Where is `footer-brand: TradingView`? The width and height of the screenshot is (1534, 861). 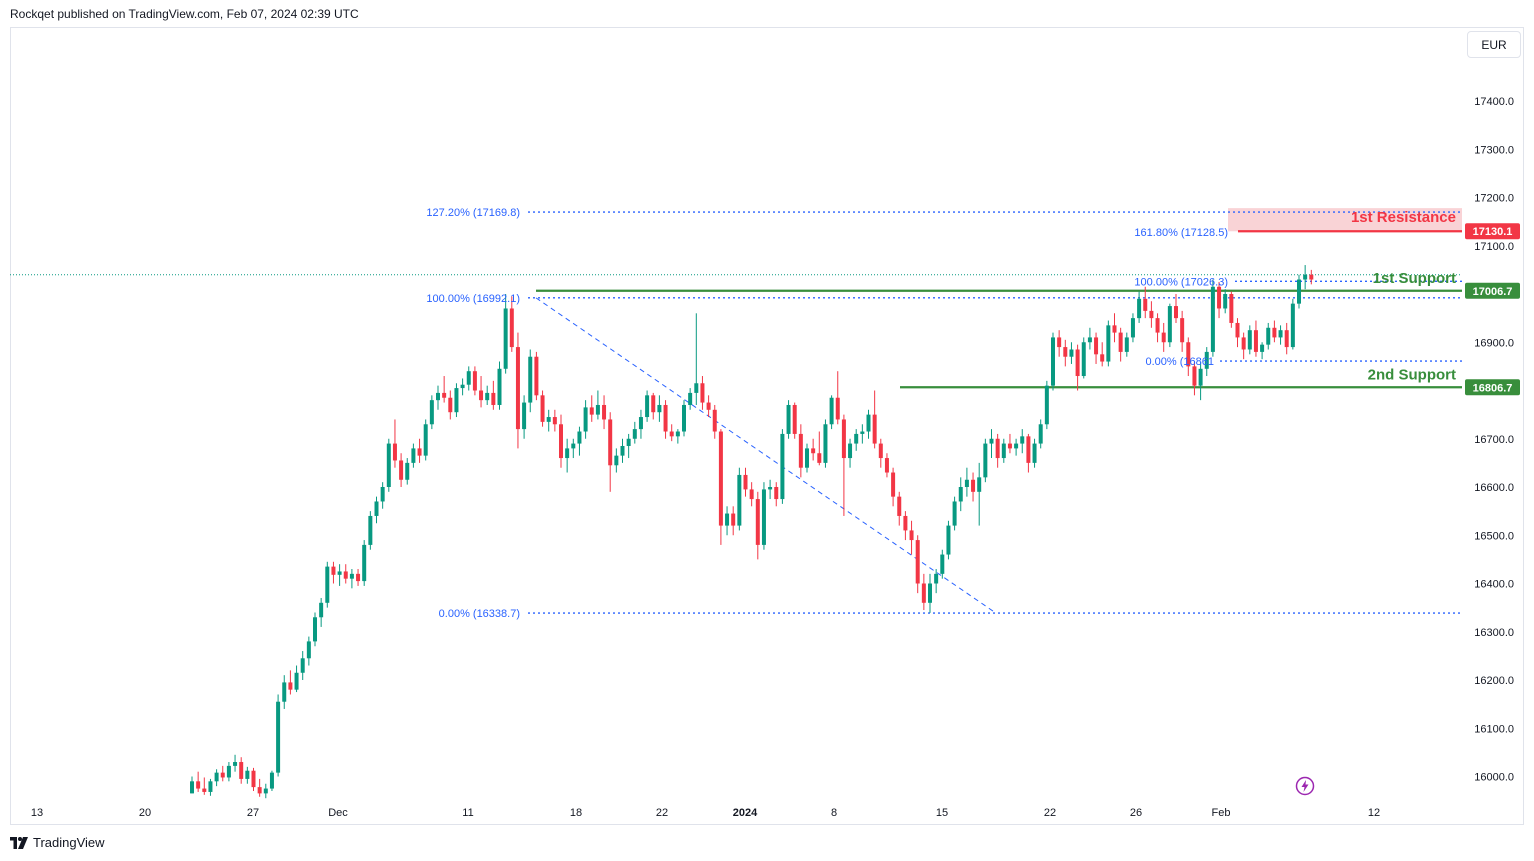 footer-brand: TradingView is located at coordinates (57, 842).